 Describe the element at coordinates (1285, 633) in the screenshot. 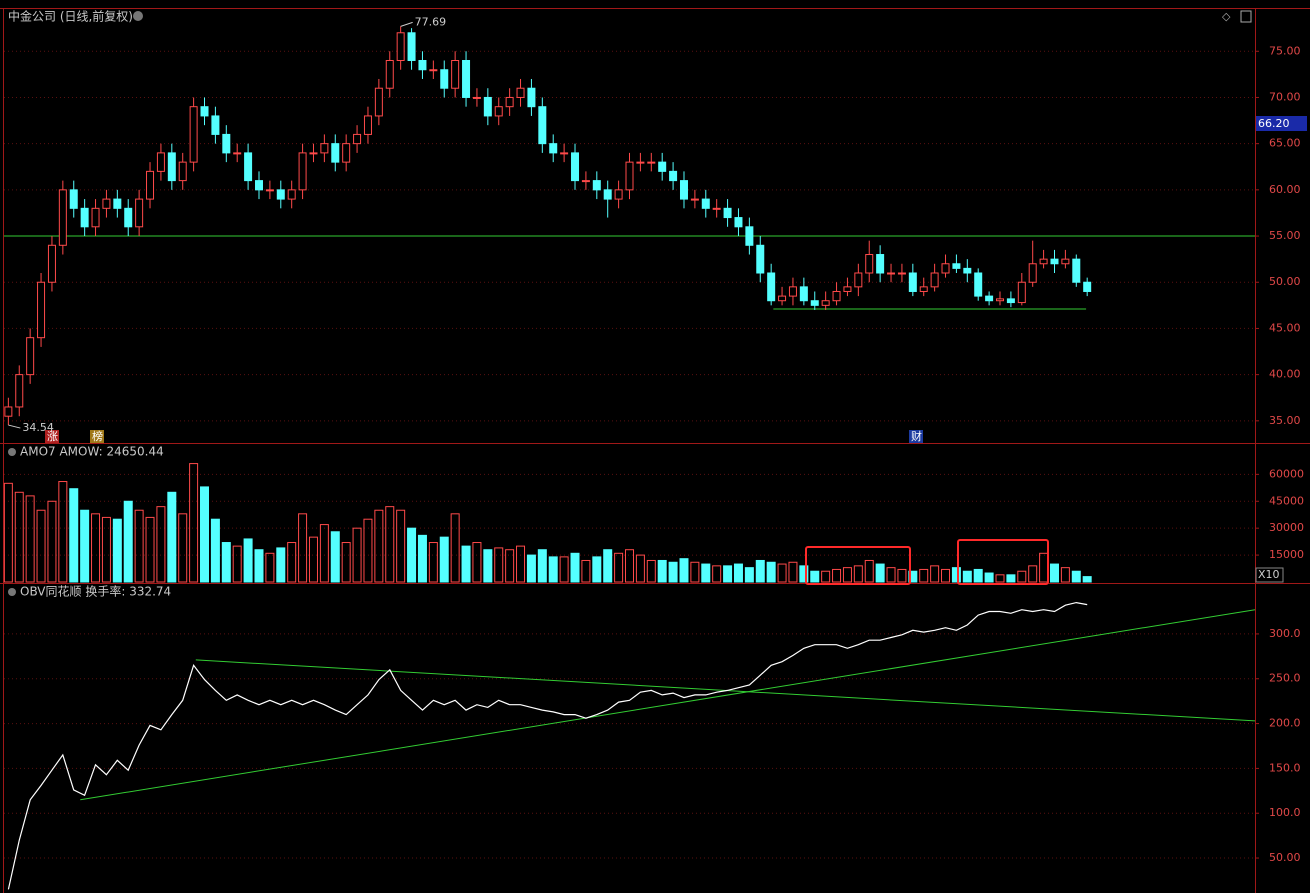

I see `y-tick-label: 300.0` at that location.